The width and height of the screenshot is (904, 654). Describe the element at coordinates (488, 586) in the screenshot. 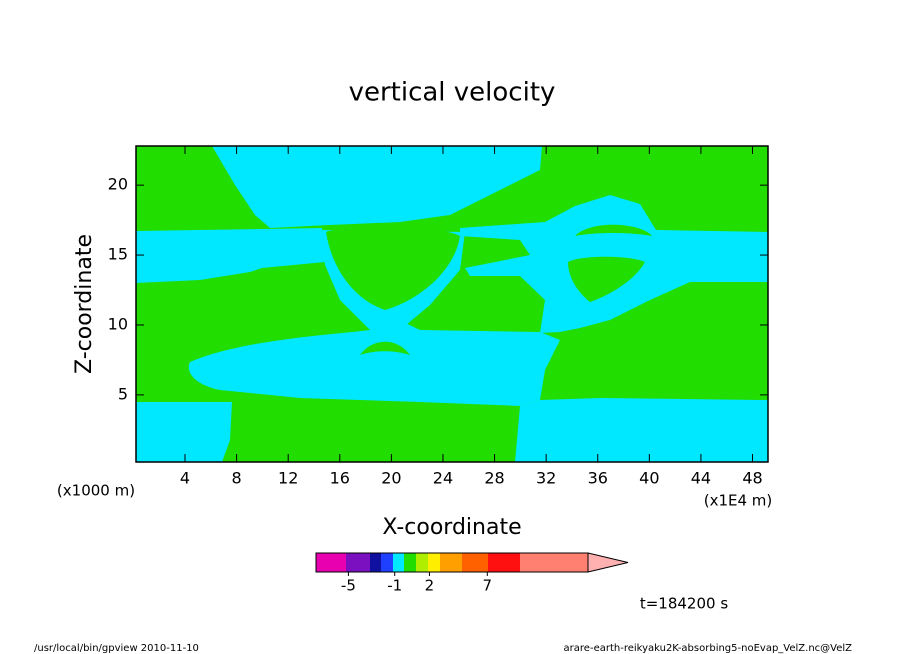

I see `colorbar-tick-label: 7` at that location.